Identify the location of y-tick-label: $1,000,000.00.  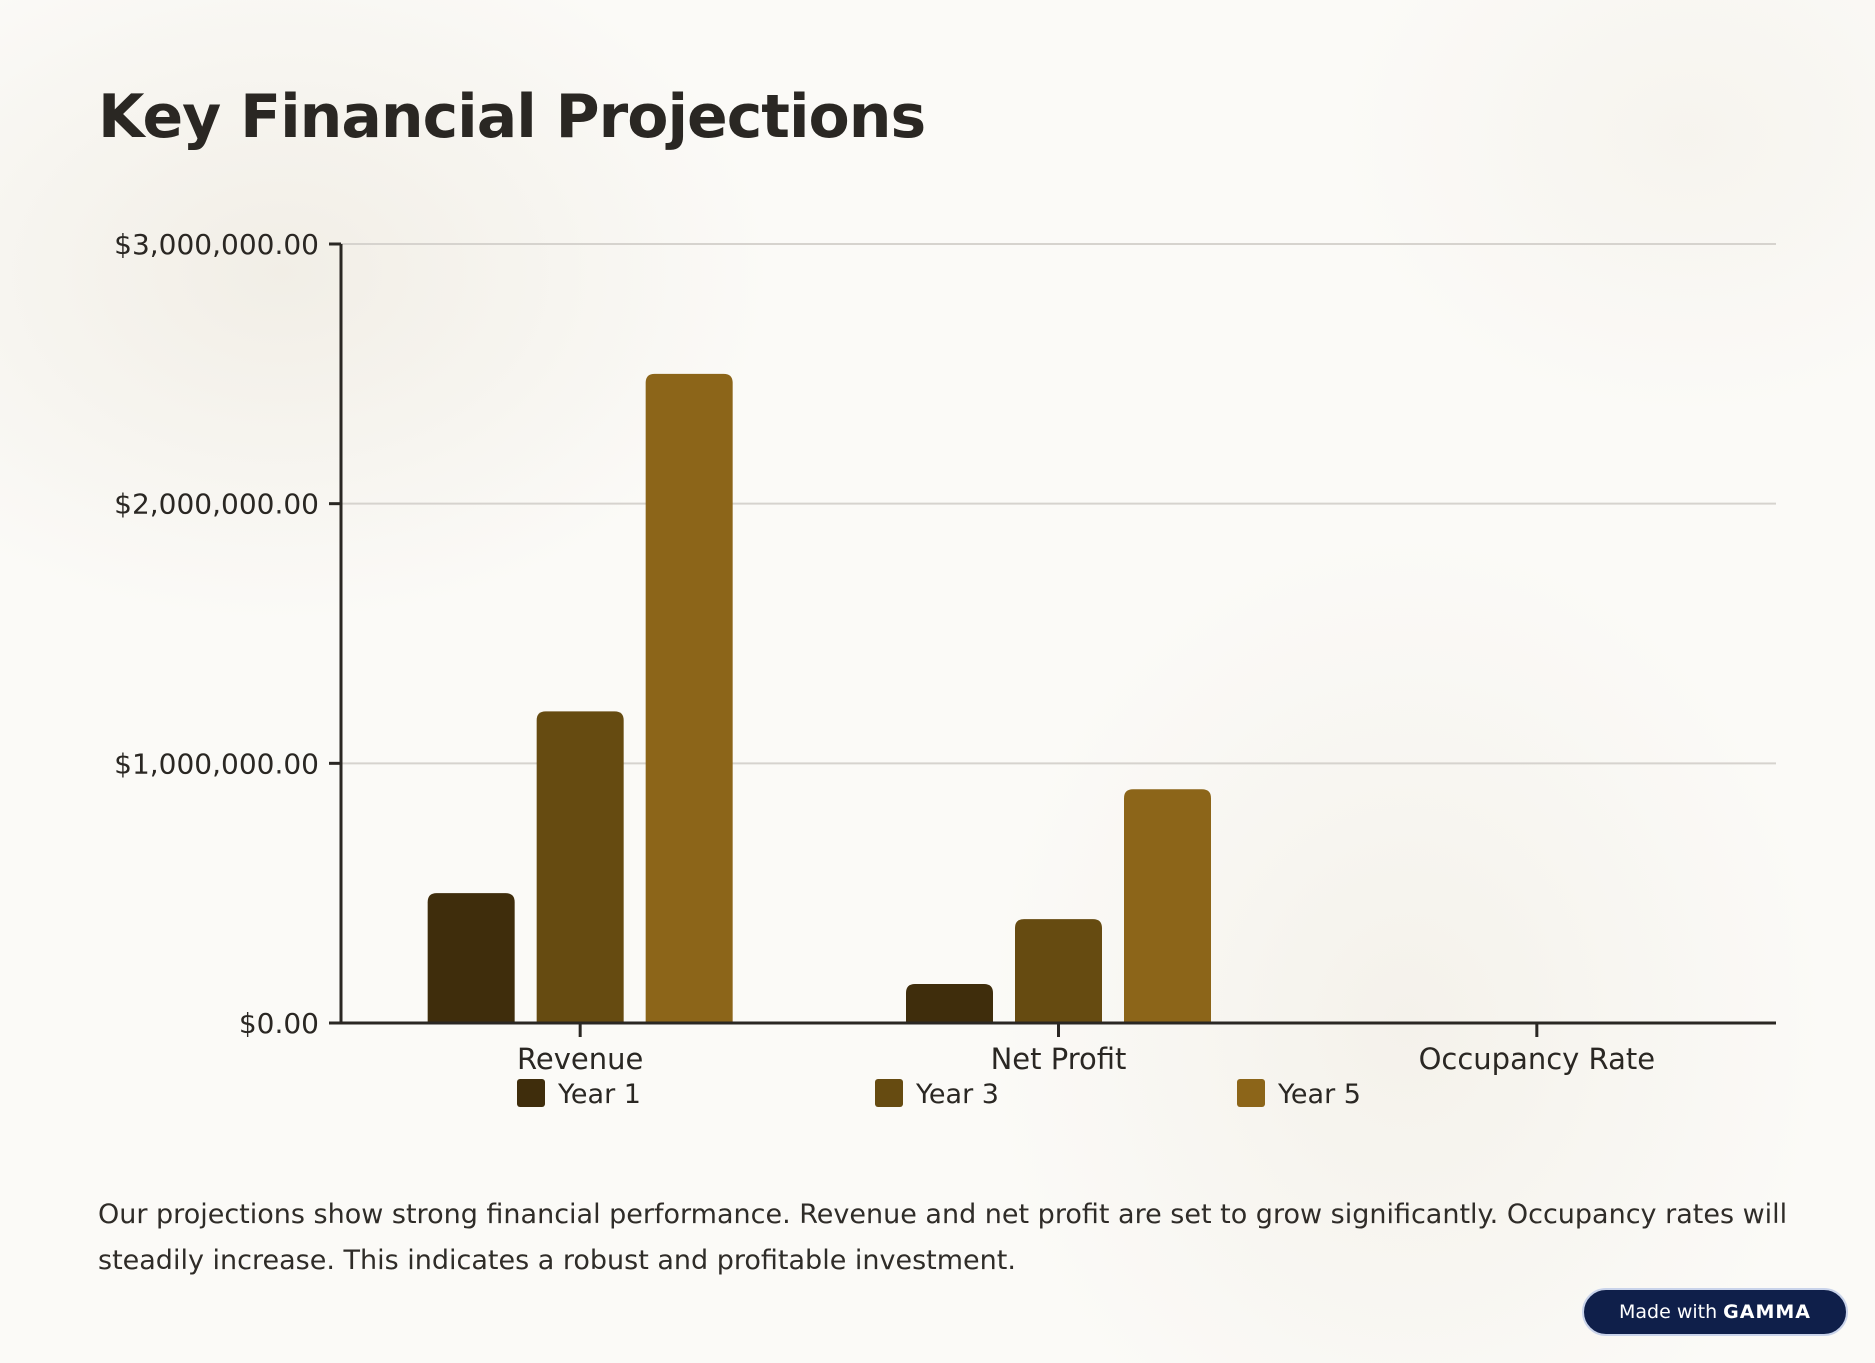
(216, 763).